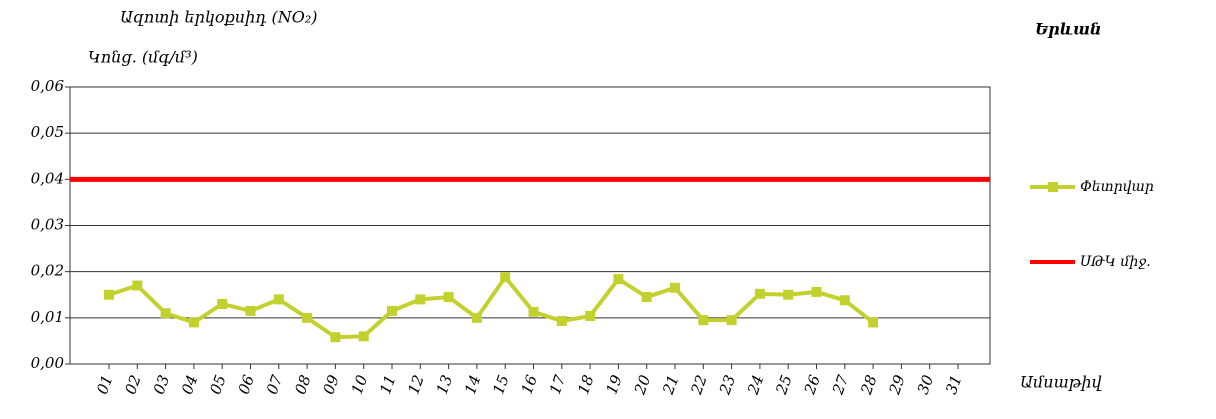  What do you see at coordinates (104, 385) in the screenshot?
I see `x-tick-label: 01` at bounding box center [104, 385].